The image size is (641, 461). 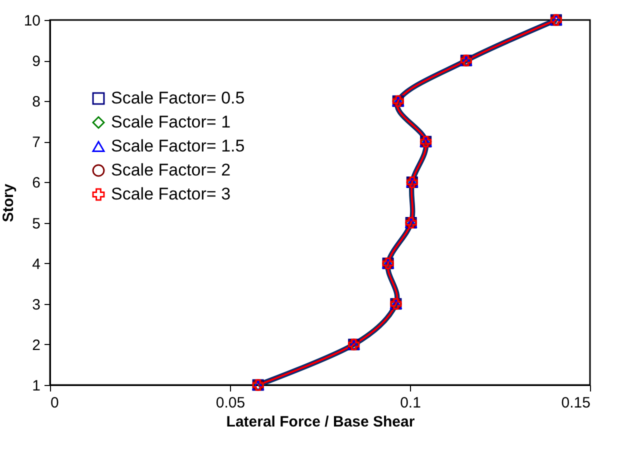 I want to click on y-tick-label: 10, so click(x=32, y=21).